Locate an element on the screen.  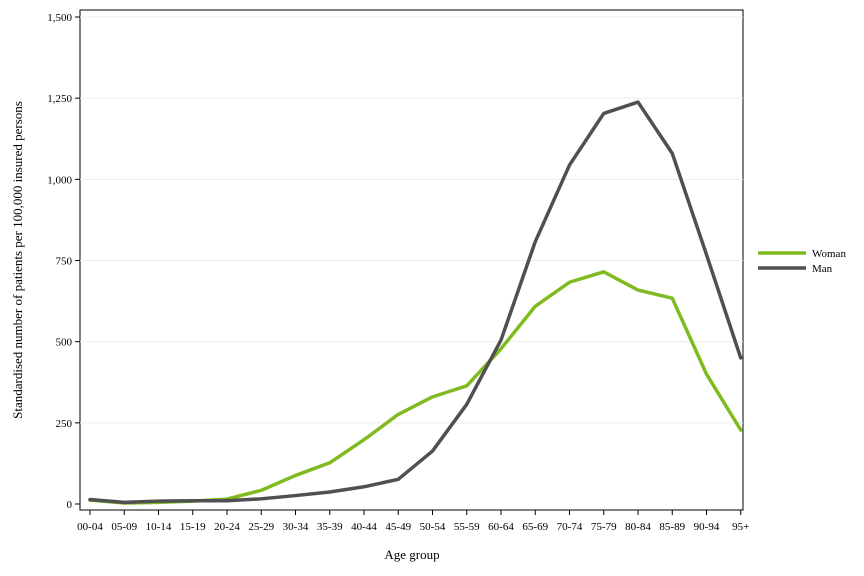
x-tick-label: 25-29 is located at coordinates (261, 527).